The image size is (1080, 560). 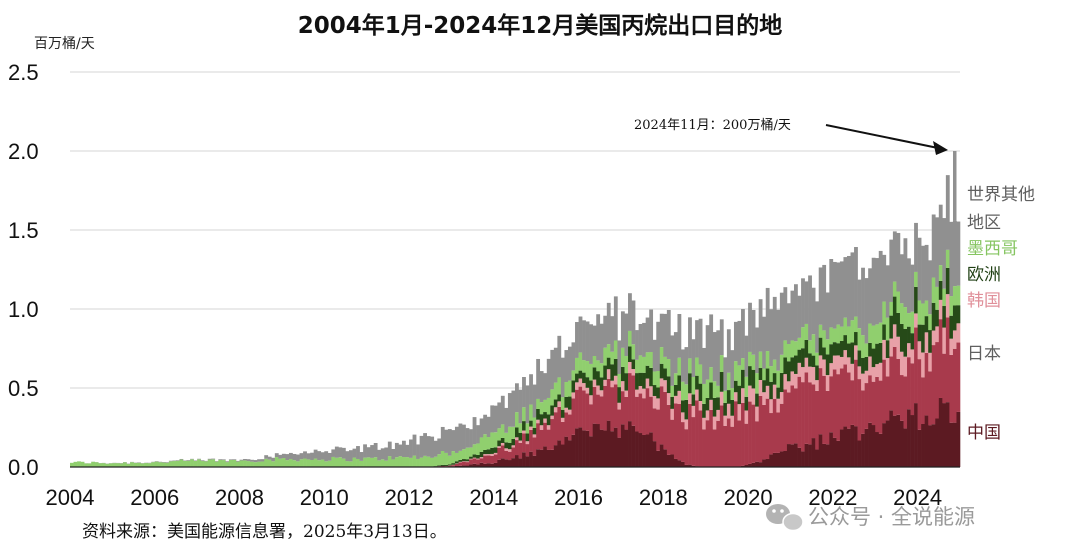 I want to click on source-note: 资料来源：美国能源信息署，2025年3月13日。, so click(x=264, y=532).